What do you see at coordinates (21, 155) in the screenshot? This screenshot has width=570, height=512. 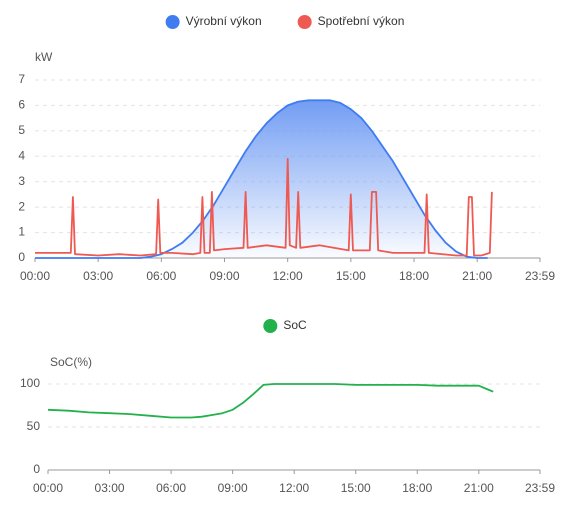 I see `y-tick-label: 4` at bounding box center [21, 155].